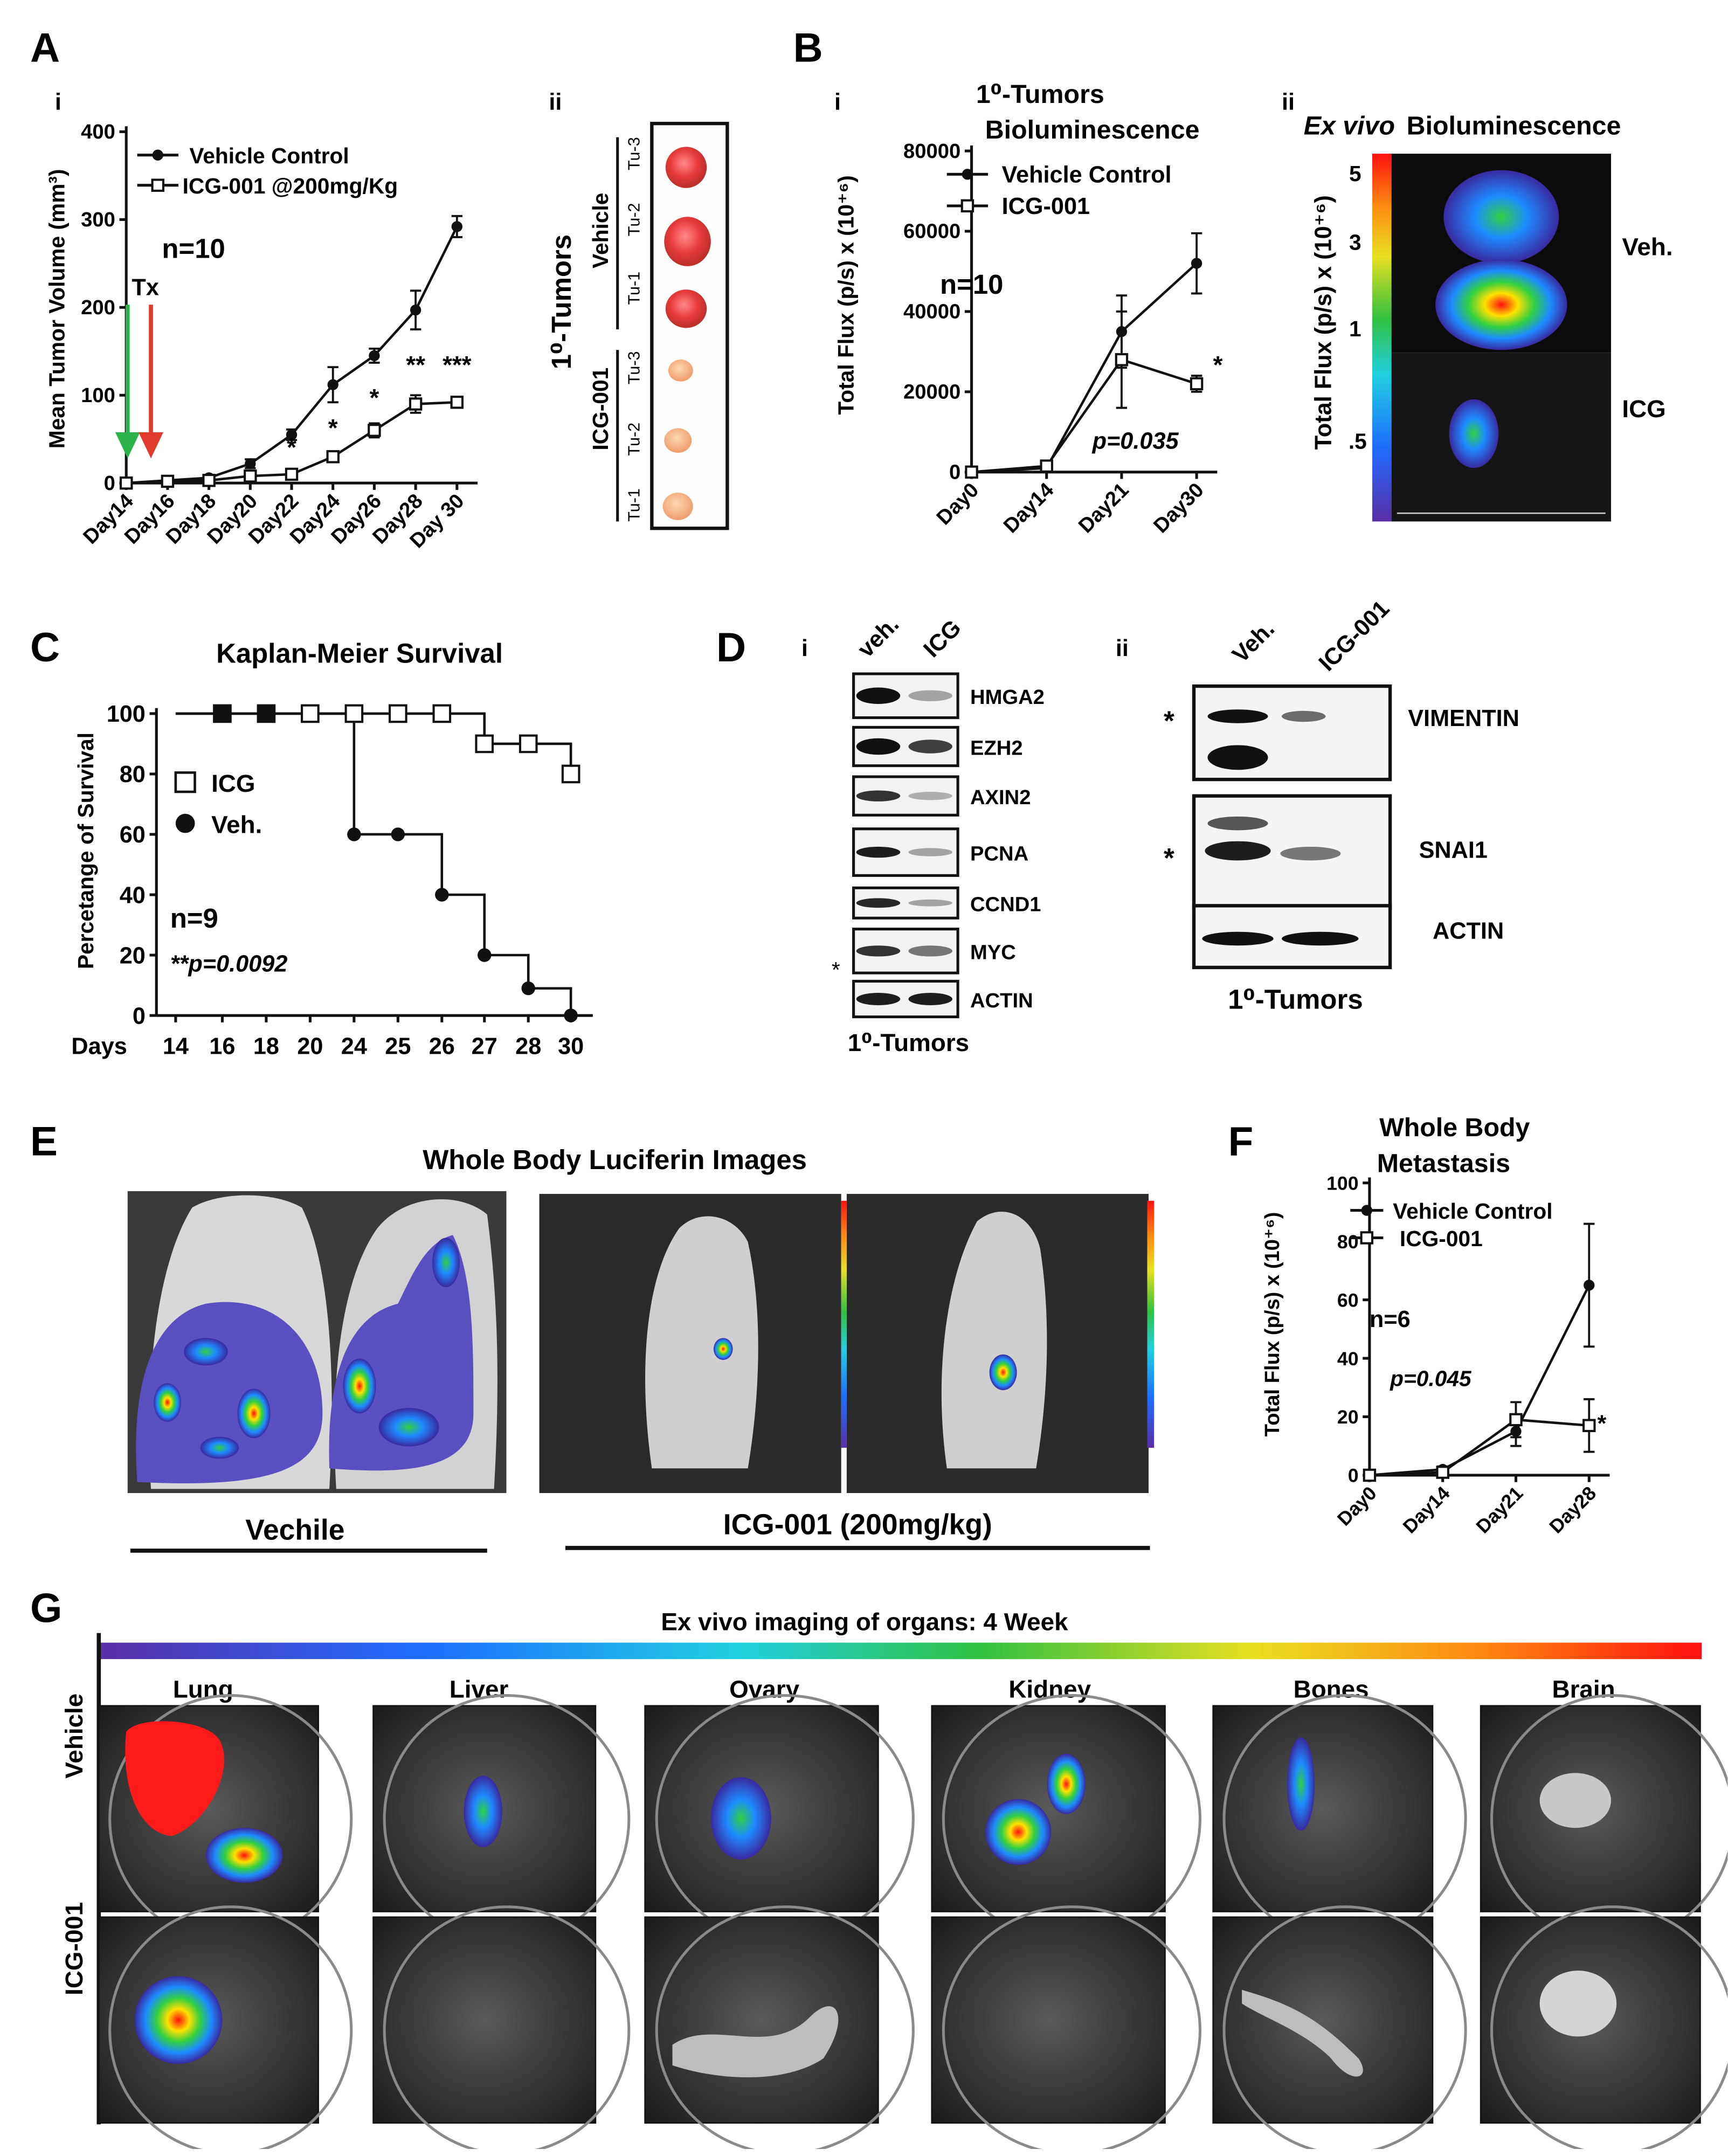 This screenshot has width=1728, height=2156. What do you see at coordinates (1241, 1142) in the screenshot?
I see `panel-F-letter: F` at bounding box center [1241, 1142].